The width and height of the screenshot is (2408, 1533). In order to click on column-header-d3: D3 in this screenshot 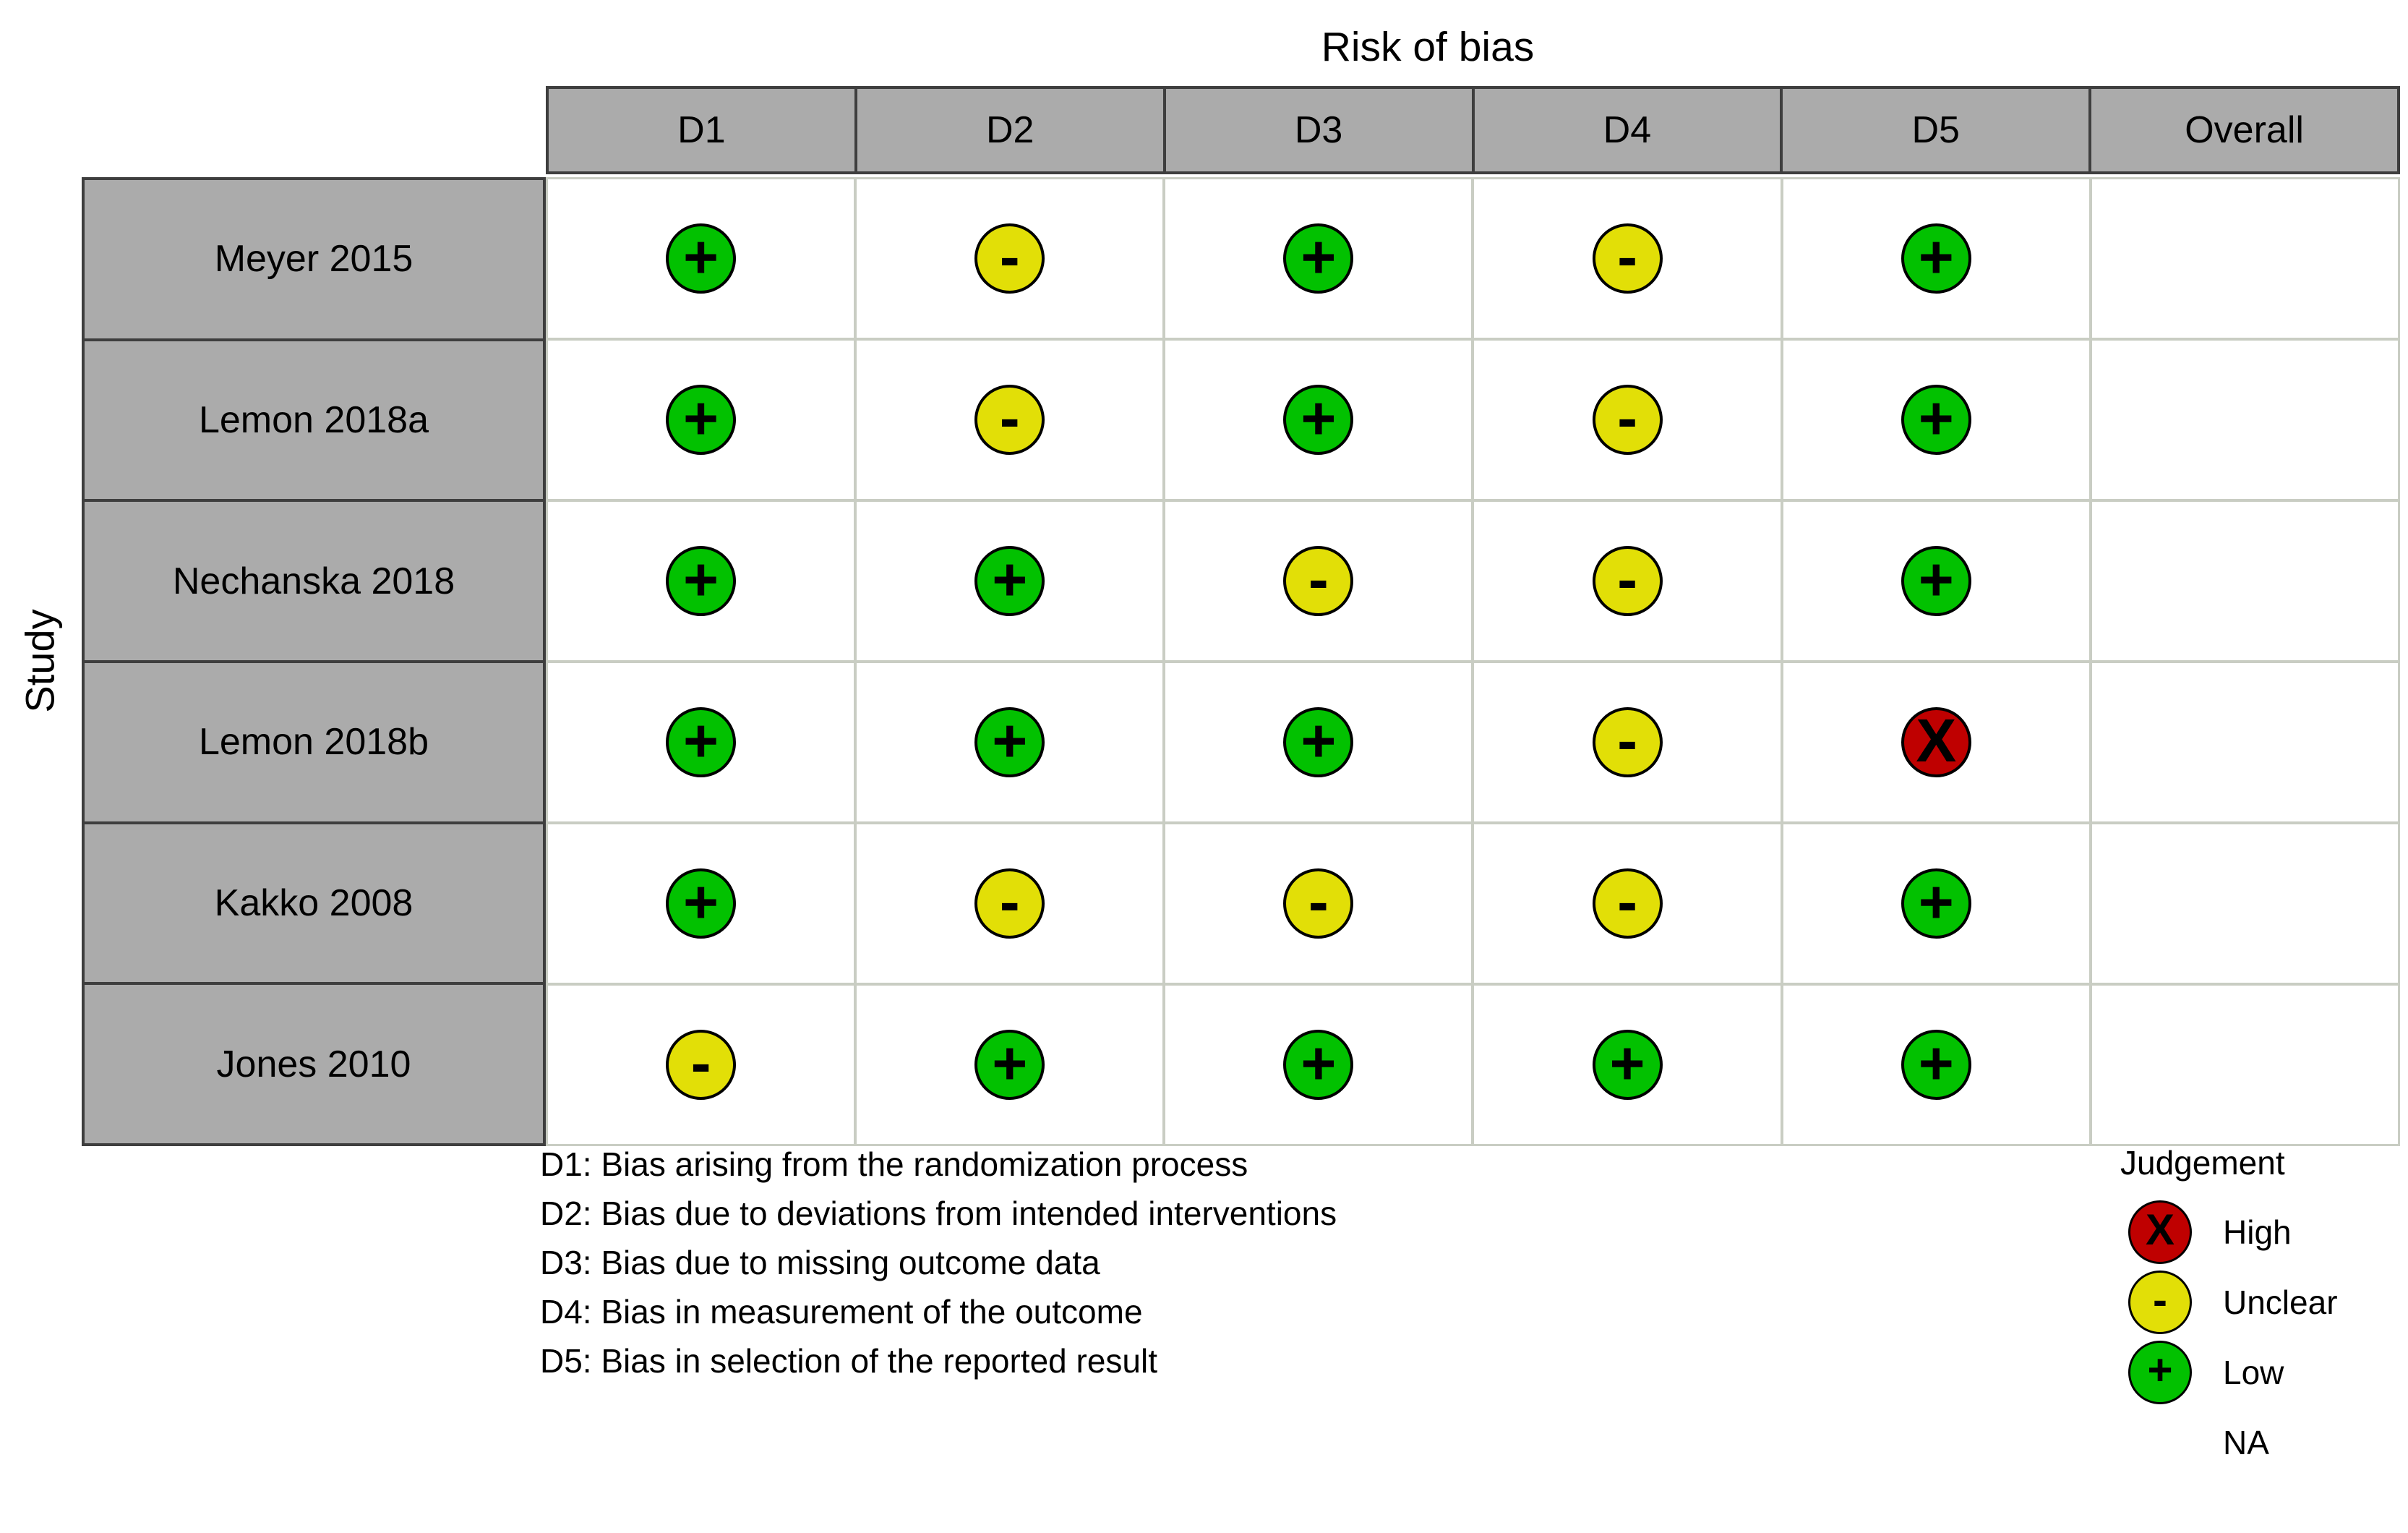, I will do `click(1318, 130)`.